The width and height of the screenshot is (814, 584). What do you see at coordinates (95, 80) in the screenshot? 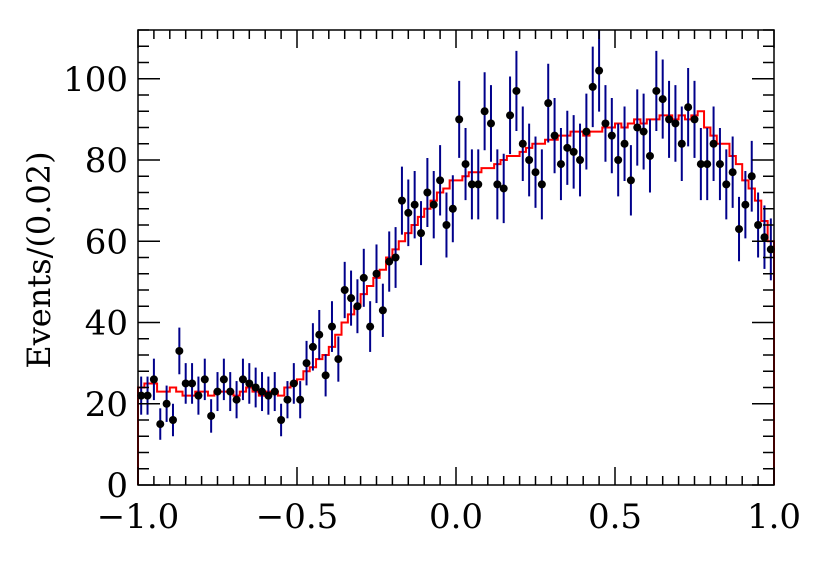
I see `y-tick-label: 100` at bounding box center [95, 80].